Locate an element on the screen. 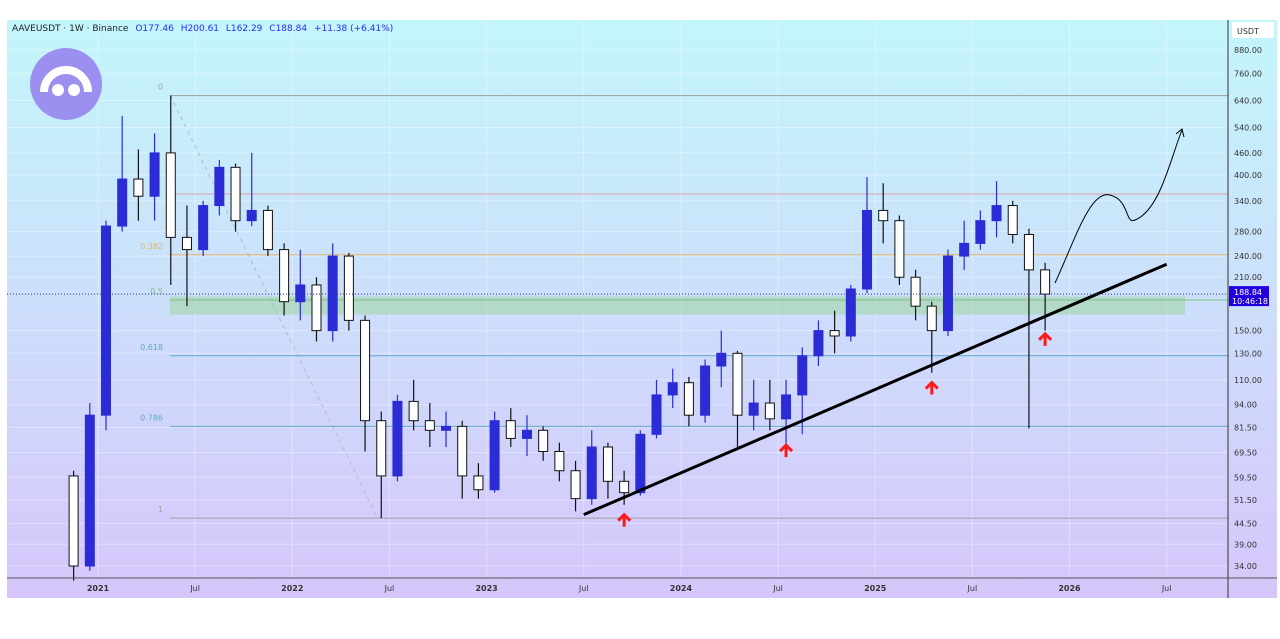  y-tick-label: 210.00 is located at coordinates (1248, 277).